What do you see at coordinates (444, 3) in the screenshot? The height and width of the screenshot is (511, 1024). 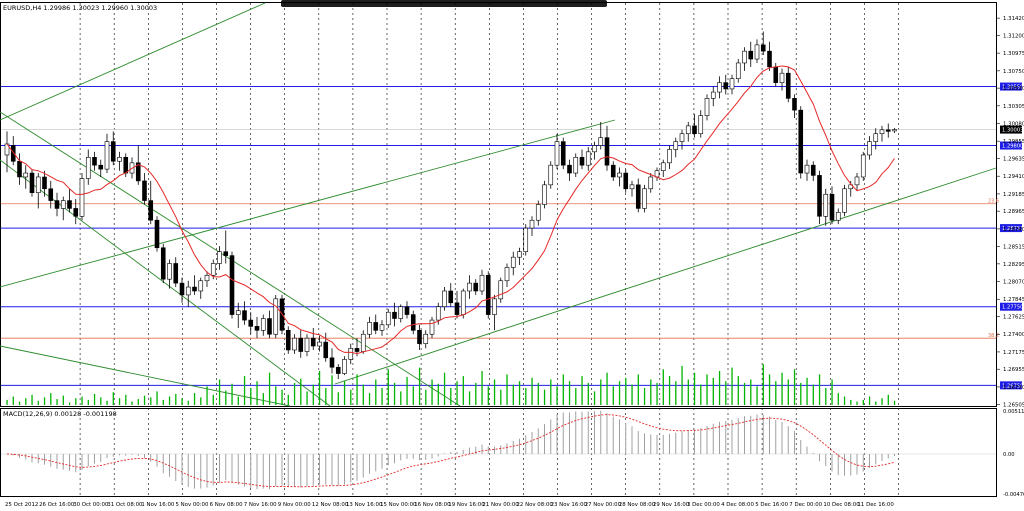 I see `window-title-bar` at bounding box center [444, 3].